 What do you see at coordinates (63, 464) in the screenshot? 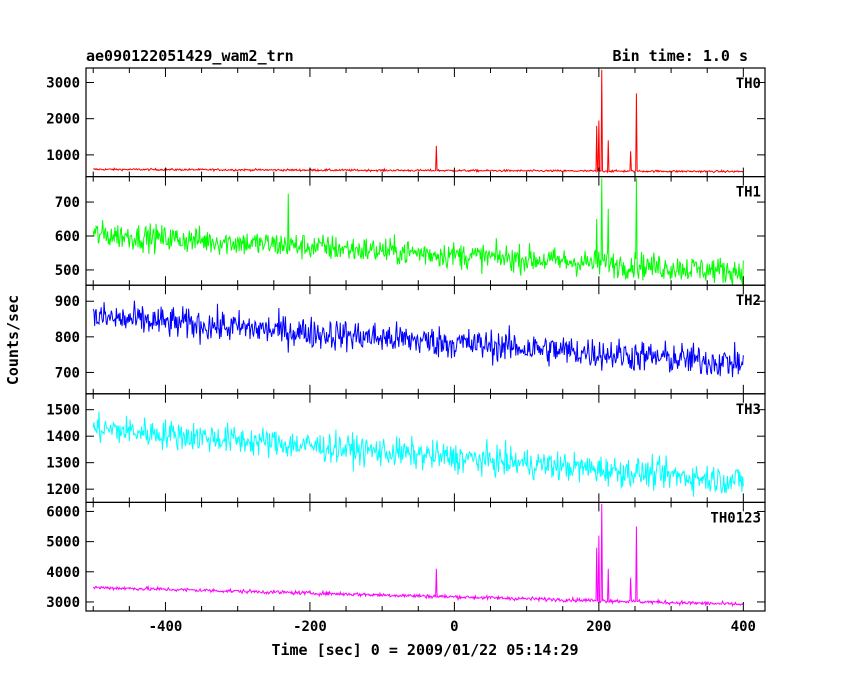
I see `y-tick-label: 1300` at bounding box center [63, 464].